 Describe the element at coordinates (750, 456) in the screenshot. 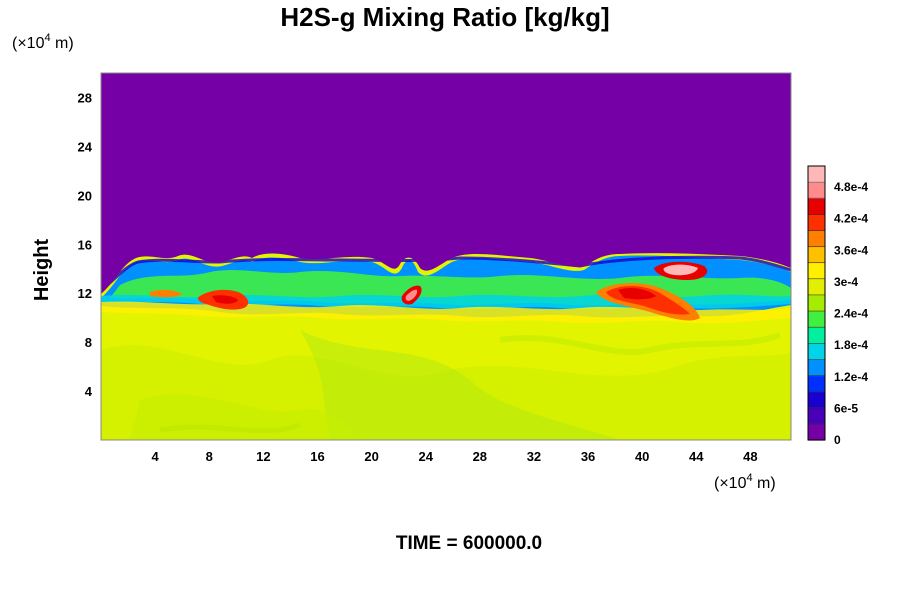

I see `x-tick-label: 48` at that location.